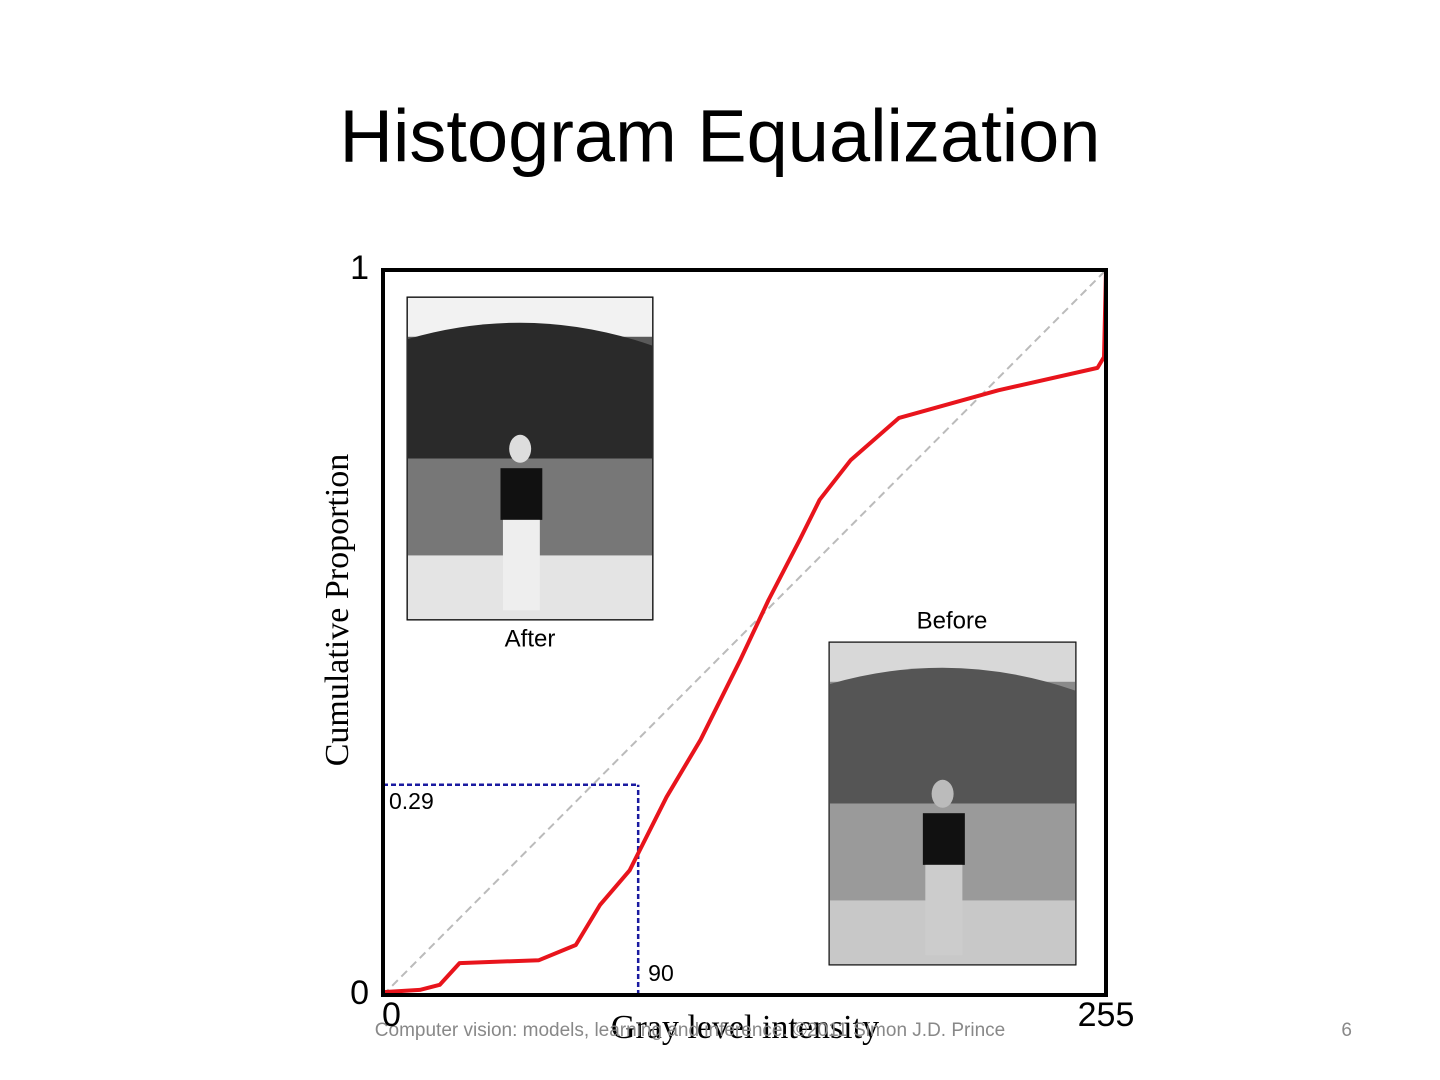 The width and height of the screenshot is (1440, 1080). Describe the element at coordinates (745, 1027) in the screenshot. I see `x-axis-label: Gray level intensity` at that location.